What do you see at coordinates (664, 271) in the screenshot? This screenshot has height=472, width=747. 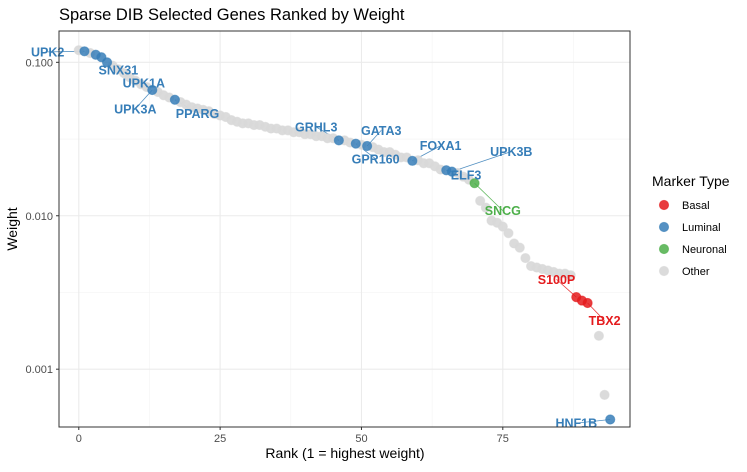 I see `legend-key-other` at bounding box center [664, 271].